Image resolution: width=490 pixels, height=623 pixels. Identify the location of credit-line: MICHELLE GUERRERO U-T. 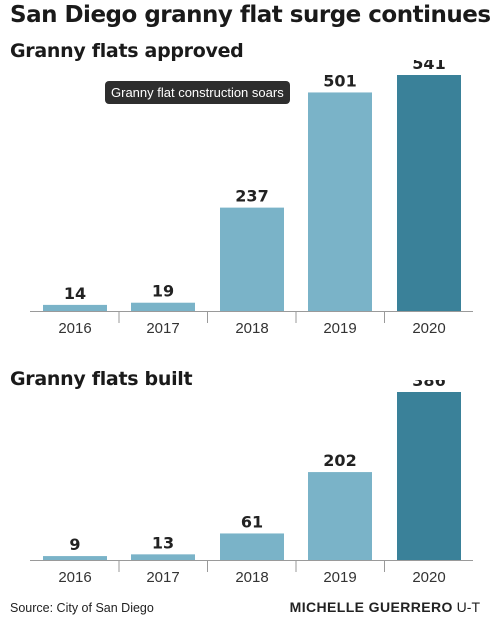
(385, 607).